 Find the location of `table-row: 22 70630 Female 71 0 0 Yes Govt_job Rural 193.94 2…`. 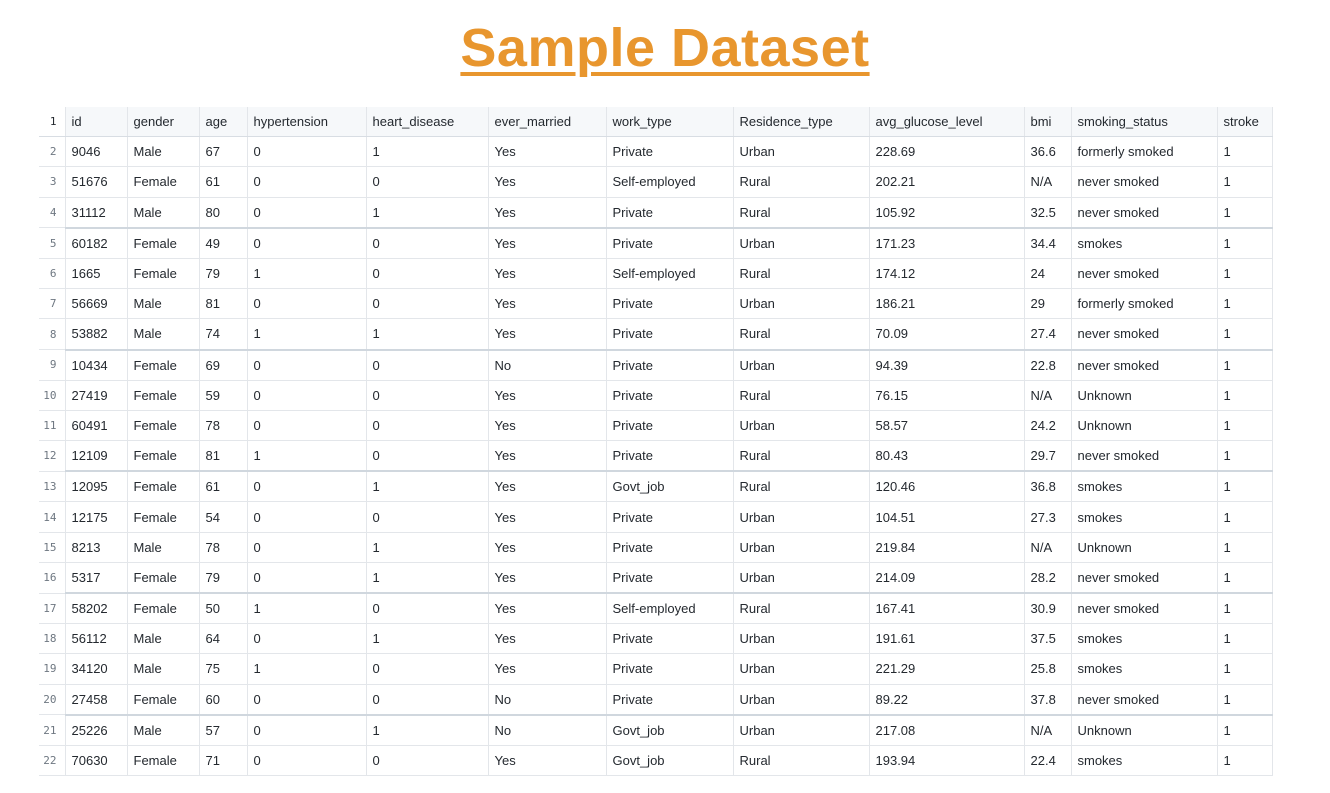

table-row: 22 70630 Female 71 0 0 Yes Govt_job Rural 193.94 2… is located at coordinates (656, 761).